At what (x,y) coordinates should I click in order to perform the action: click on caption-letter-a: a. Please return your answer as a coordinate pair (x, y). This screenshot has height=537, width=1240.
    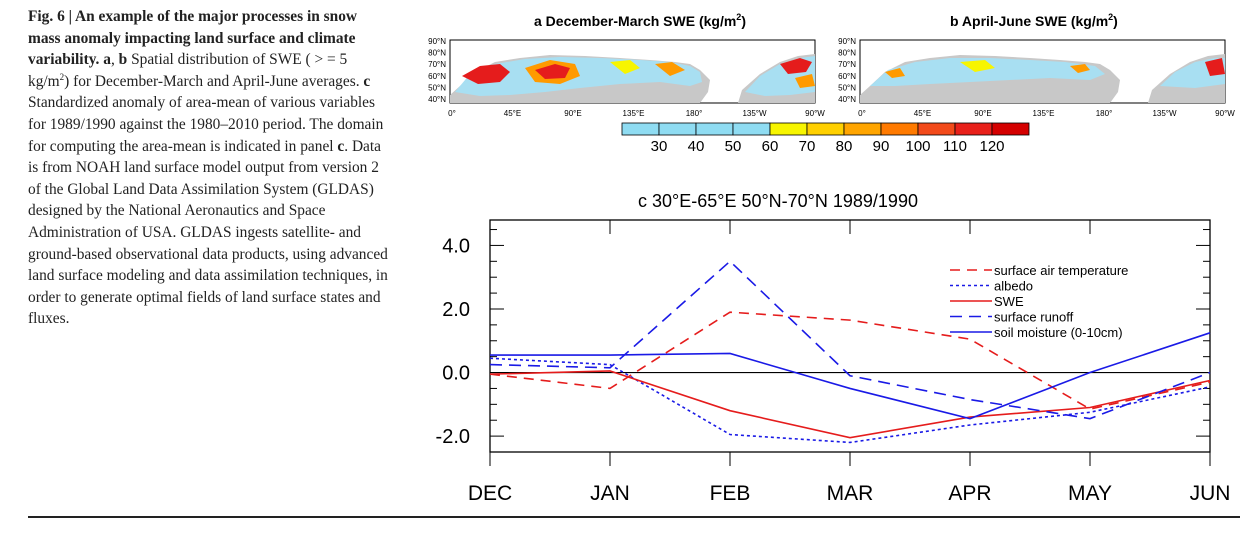
    Looking at the image, I should click on (107, 60).